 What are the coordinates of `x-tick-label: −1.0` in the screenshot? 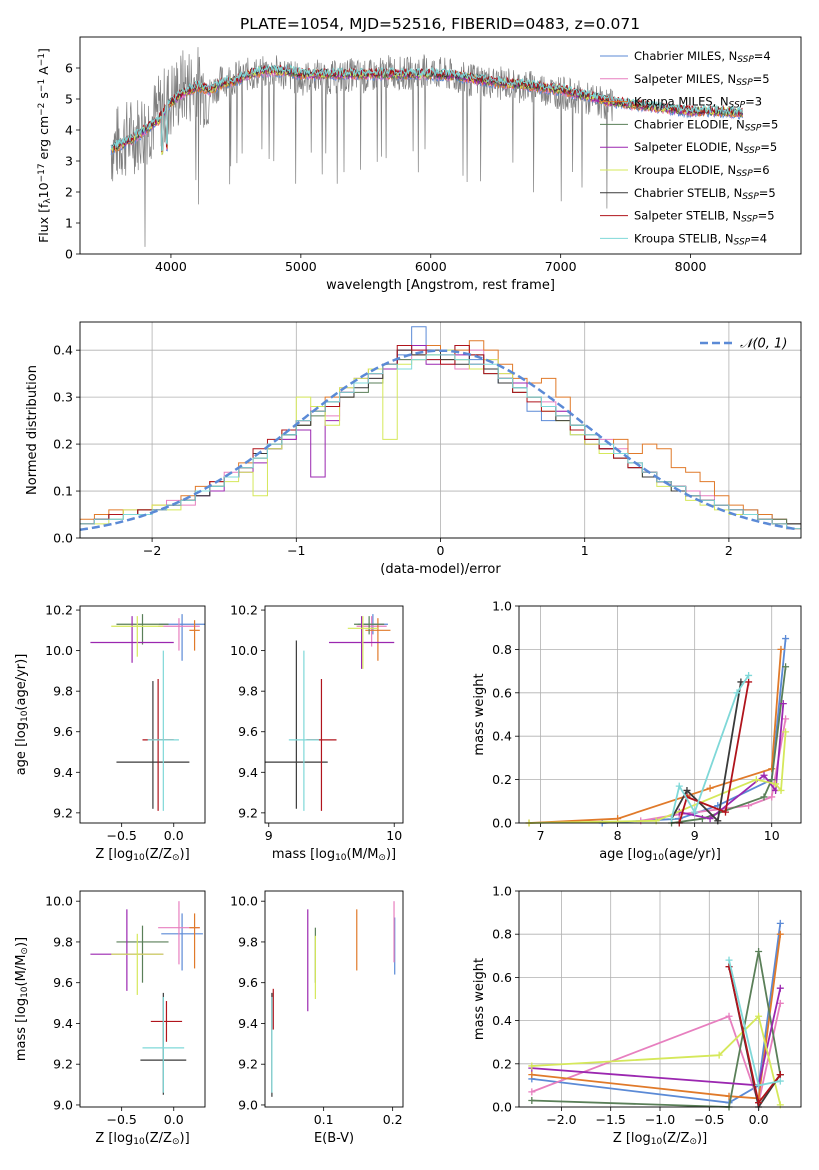 It's located at (660, 1119).